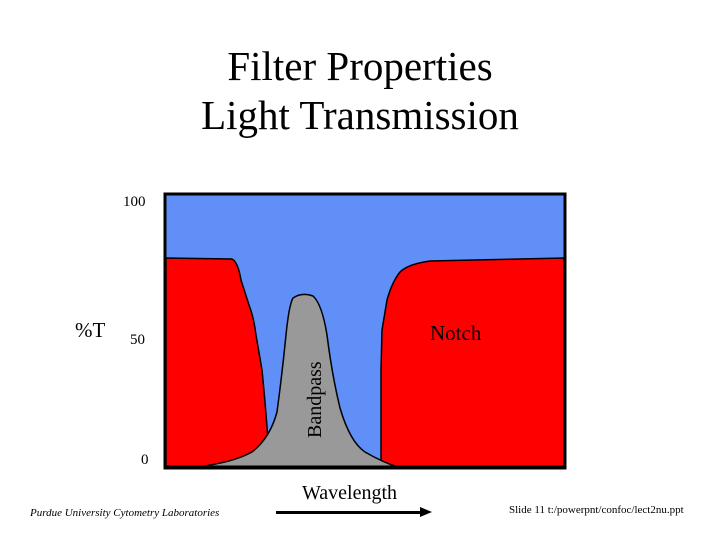 This screenshot has height=540, width=720. Describe the element at coordinates (349, 512) in the screenshot. I see `wavelength-arrow-line` at that location.